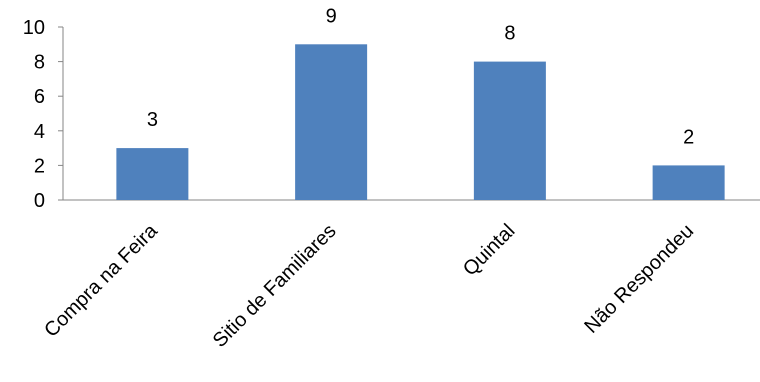 Image resolution: width=760 pixels, height=382 pixels. Describe the element at coordinates (331, 16) in the screenshot. I see `data-label: 9` at that location.